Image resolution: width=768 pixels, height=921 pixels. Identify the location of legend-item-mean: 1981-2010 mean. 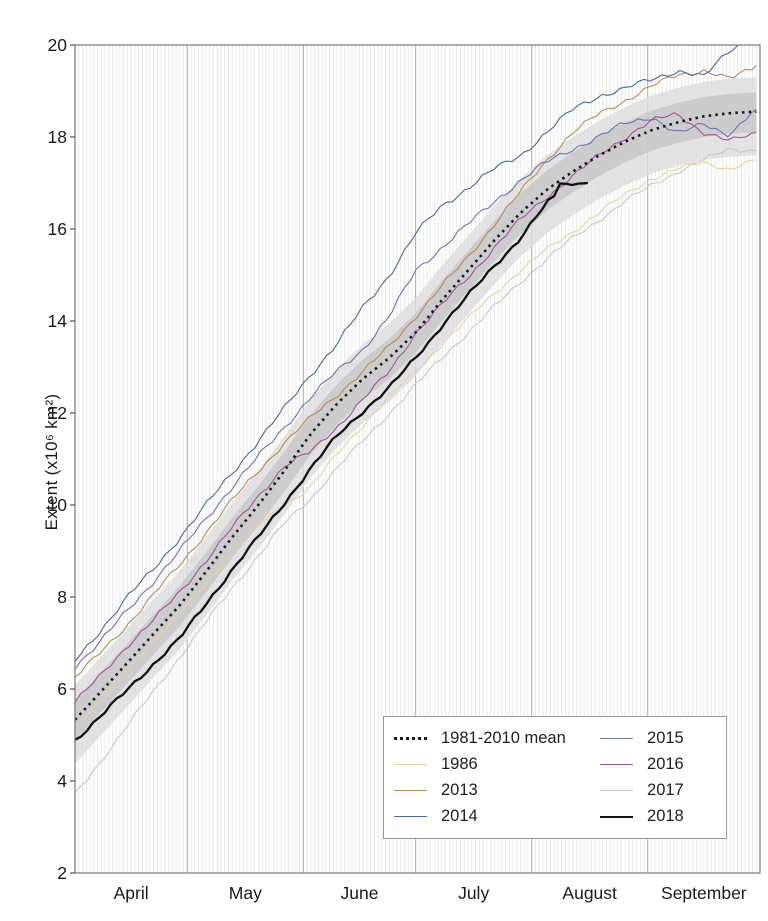
(495, 738).